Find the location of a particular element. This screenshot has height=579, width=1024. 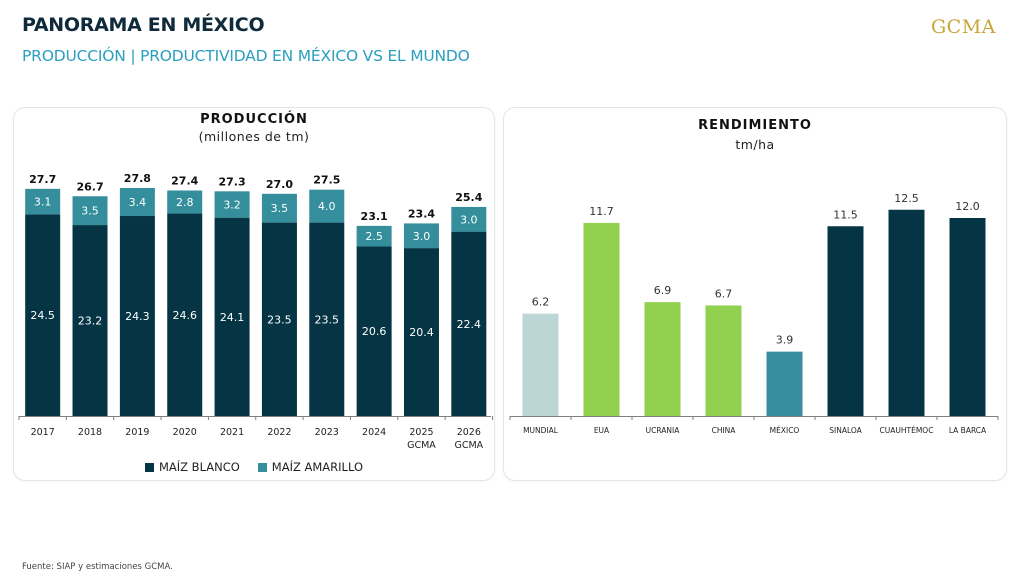

x-tick-label: 2021 is located at coordinates (232, 432).